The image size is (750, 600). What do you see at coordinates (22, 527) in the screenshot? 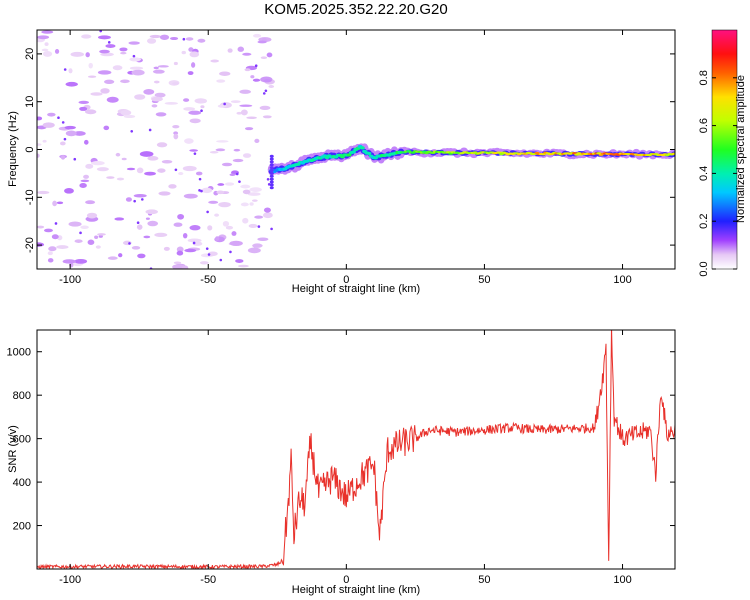
I see `y-tick-label: 200` at bounding box center [22, 527].